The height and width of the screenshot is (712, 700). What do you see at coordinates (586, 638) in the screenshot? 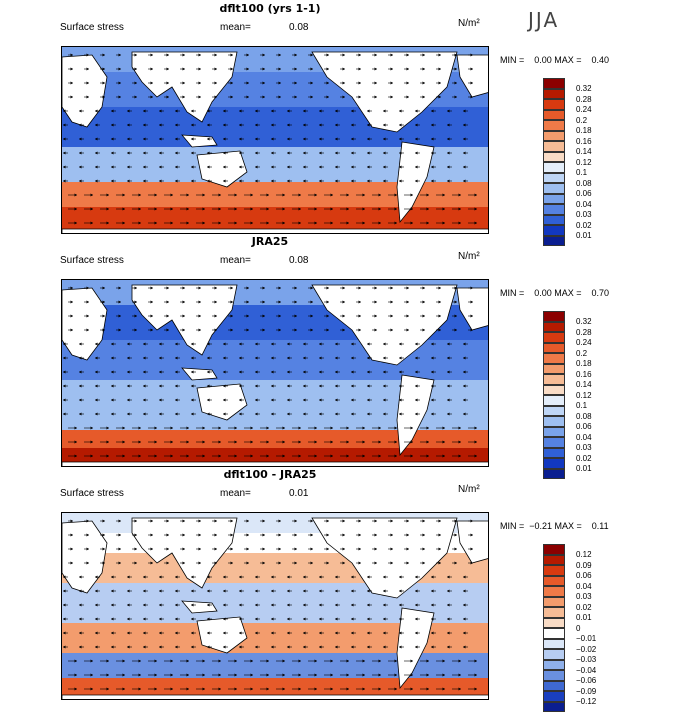
I see `colorbar-tick-label: −0.01` at bounding box center [586, 638].